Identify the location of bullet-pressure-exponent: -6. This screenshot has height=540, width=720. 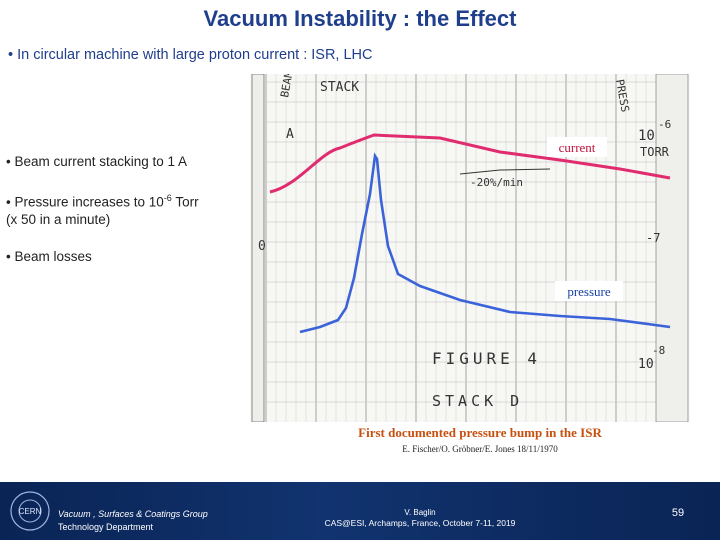
(167, 198).